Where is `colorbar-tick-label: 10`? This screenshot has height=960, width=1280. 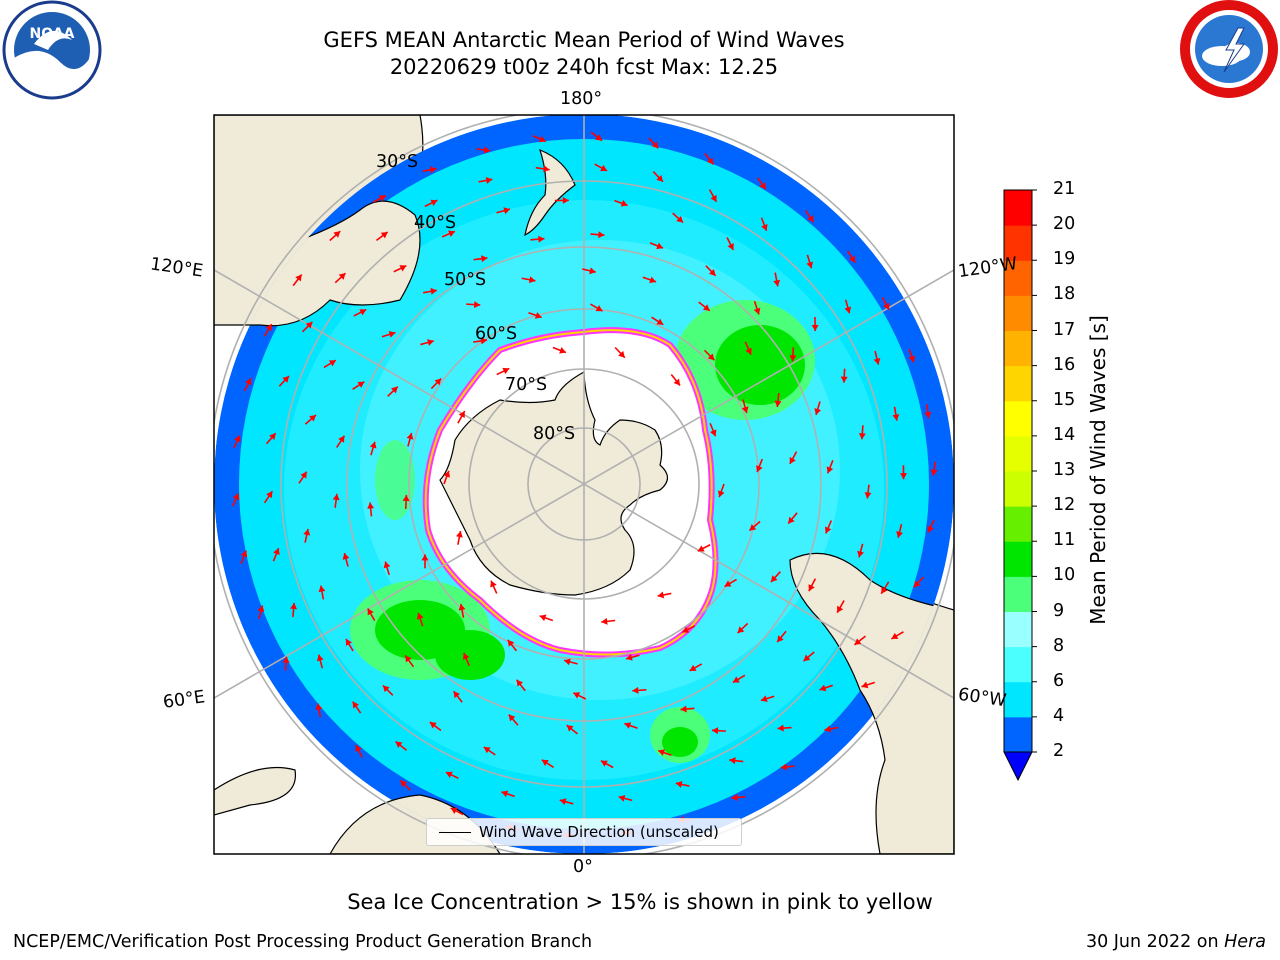
colorbar-tick-label: 10 is located at coordinates (1064, 575).